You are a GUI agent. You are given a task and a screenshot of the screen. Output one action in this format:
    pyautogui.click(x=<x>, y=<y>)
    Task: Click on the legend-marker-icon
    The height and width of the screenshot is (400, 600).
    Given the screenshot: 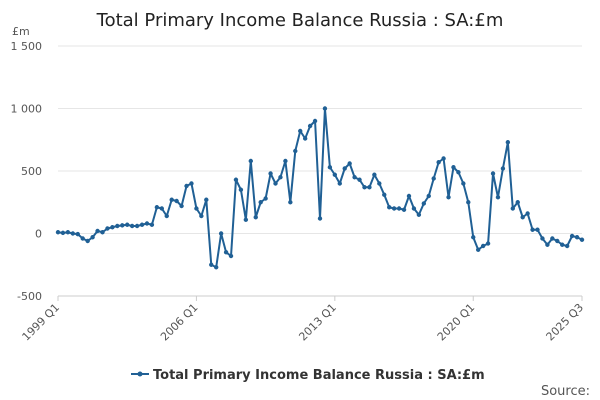 What is the action you would take?
    pyautogui.click(x=140, y=374)
    